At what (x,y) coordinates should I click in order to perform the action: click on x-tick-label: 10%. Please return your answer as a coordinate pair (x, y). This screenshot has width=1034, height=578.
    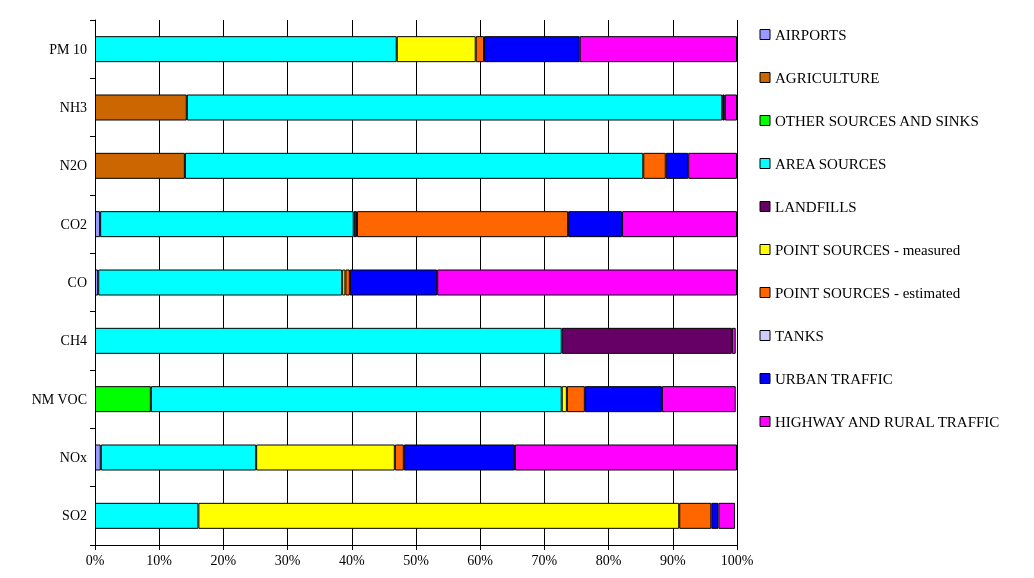
    Looking at the image, I should click on (159, 560).